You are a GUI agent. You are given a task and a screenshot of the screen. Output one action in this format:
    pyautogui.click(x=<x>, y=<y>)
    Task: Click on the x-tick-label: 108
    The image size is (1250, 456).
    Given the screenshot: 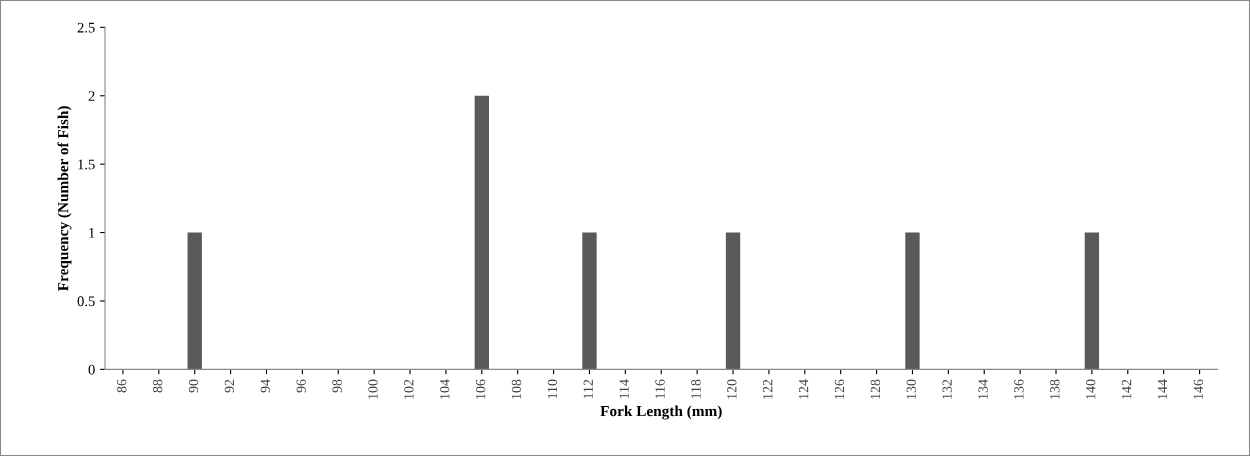 What is the action you would take?
    pyautogui.click(x=516, y=389)
    